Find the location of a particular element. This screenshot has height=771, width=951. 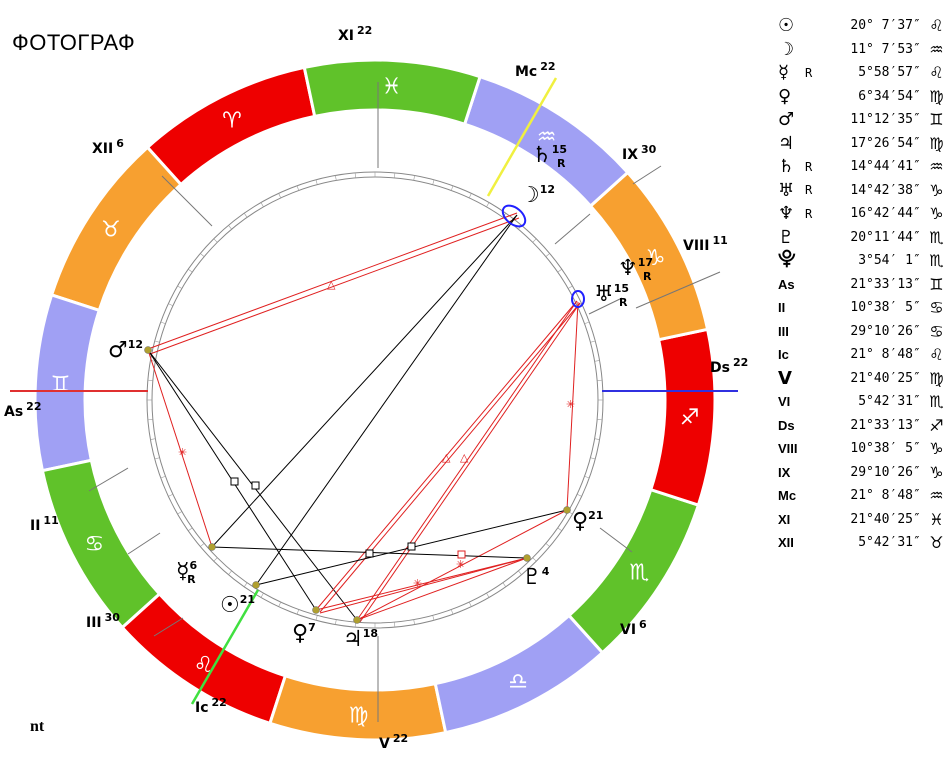

position-row: ♄ R 14°44′41″ ♒ is located at coordinates (863, 167).